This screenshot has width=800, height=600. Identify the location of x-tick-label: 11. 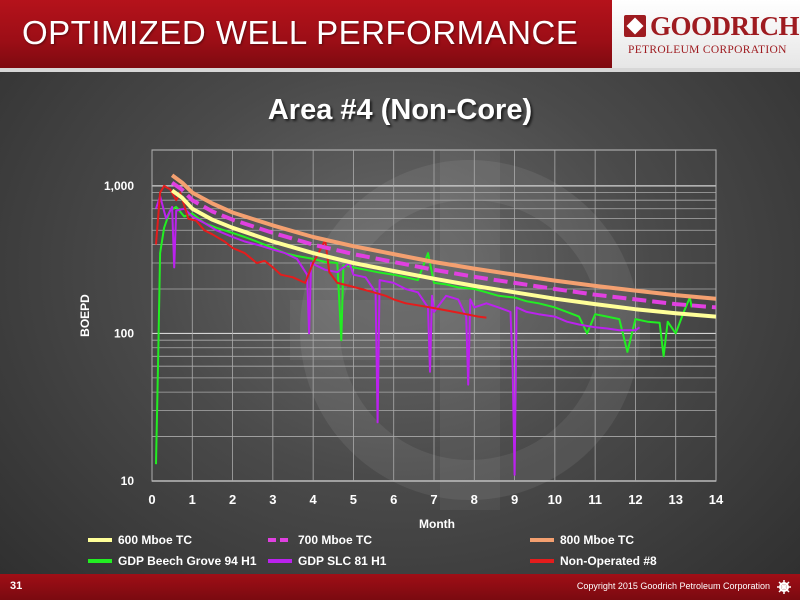
(595, 499).